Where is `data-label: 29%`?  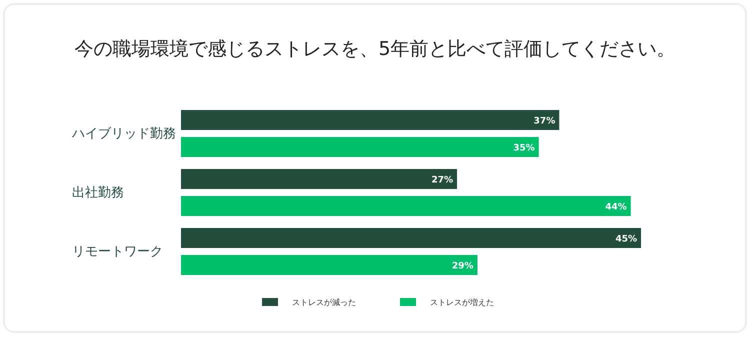
data-label: 29% is located at coordinates (463, 267).